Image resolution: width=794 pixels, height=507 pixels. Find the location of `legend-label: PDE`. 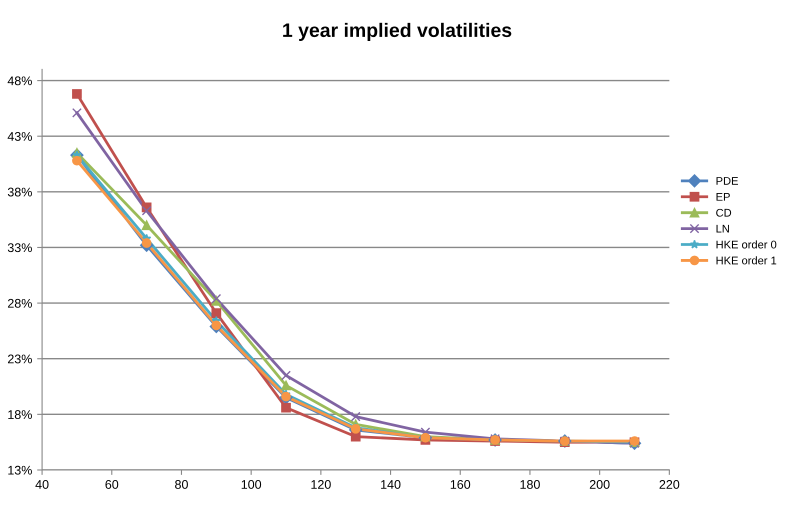

legend-label: PDE is located at coordinates (727, 181).